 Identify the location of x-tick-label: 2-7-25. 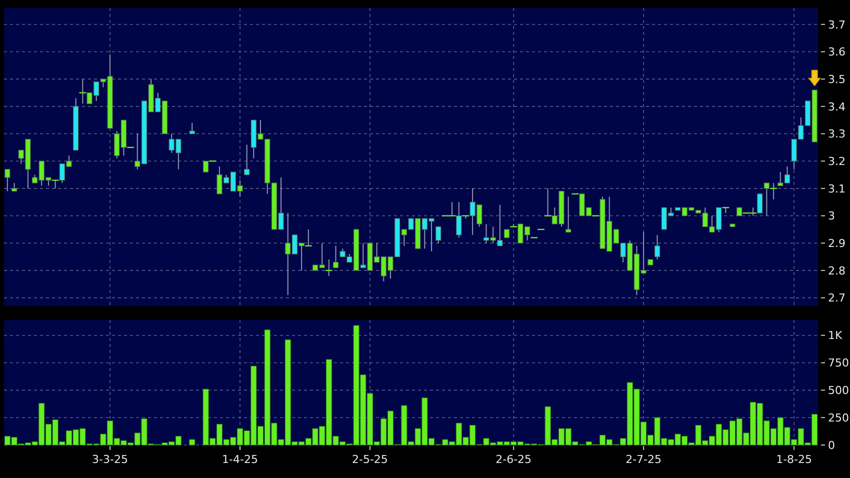
(644, 459).